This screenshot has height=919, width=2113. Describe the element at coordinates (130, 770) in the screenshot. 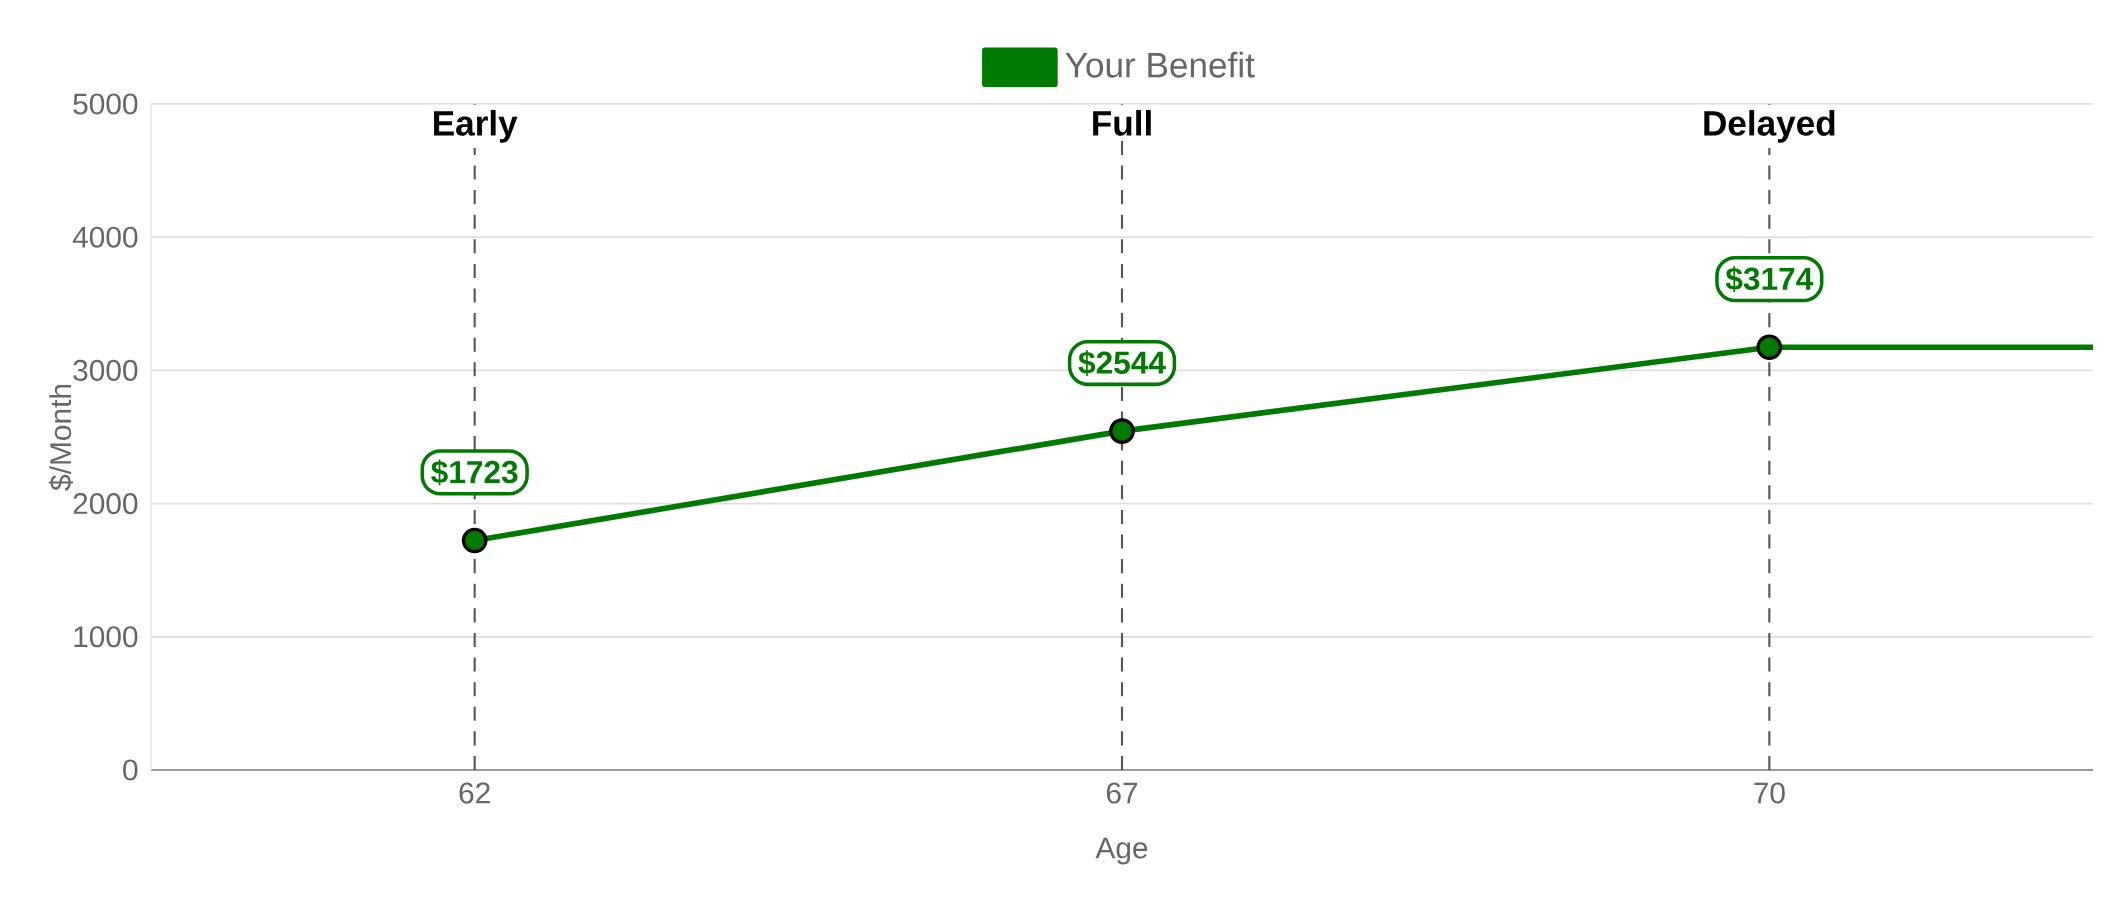

I see `y-tick-label: 0` at that location.